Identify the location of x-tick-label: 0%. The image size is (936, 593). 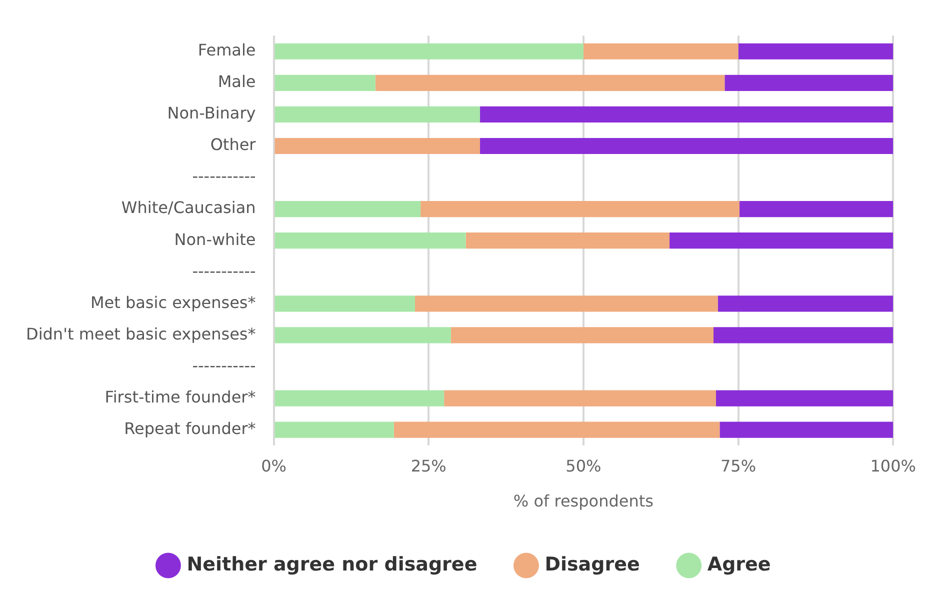
(273, 466).